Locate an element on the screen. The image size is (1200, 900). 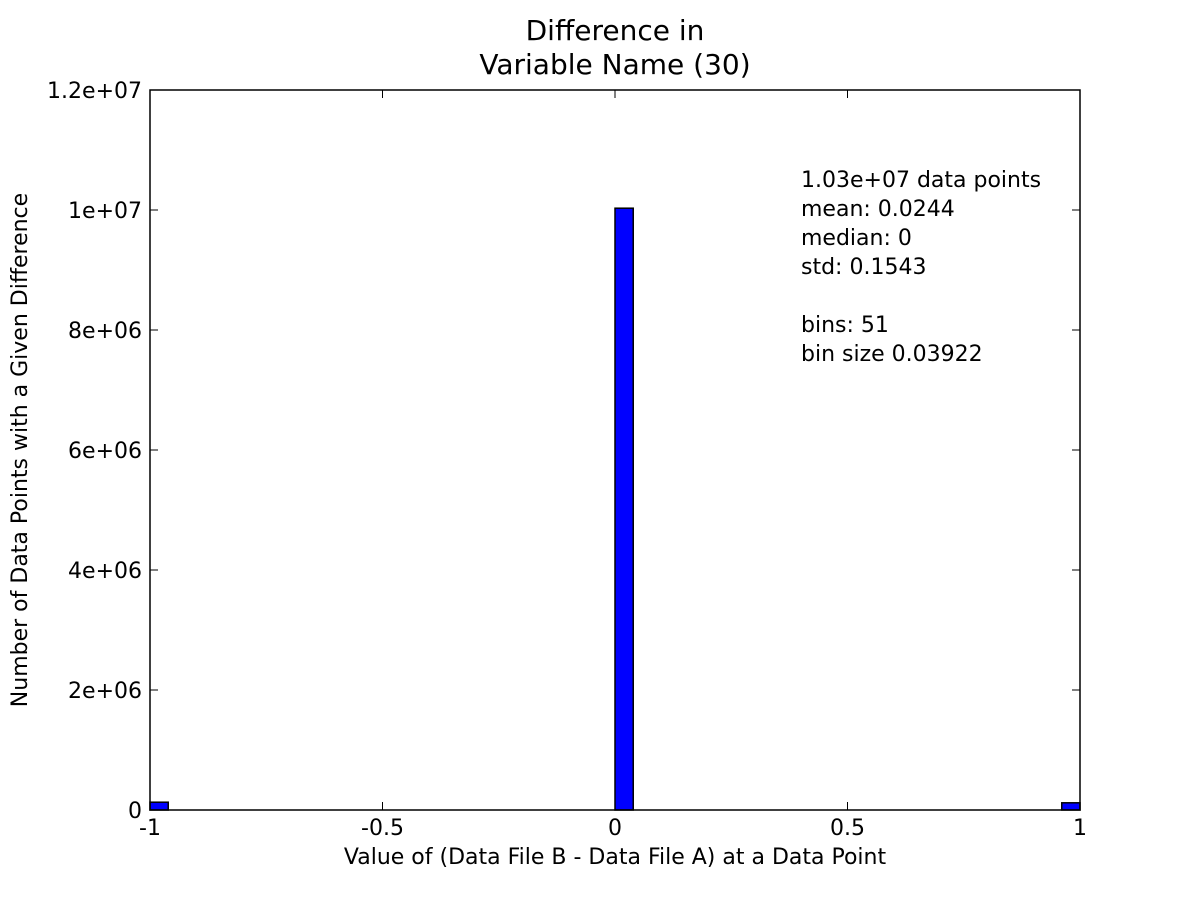
stats-line-1: mean: 0.0244 is located at coordinates (878, 209).